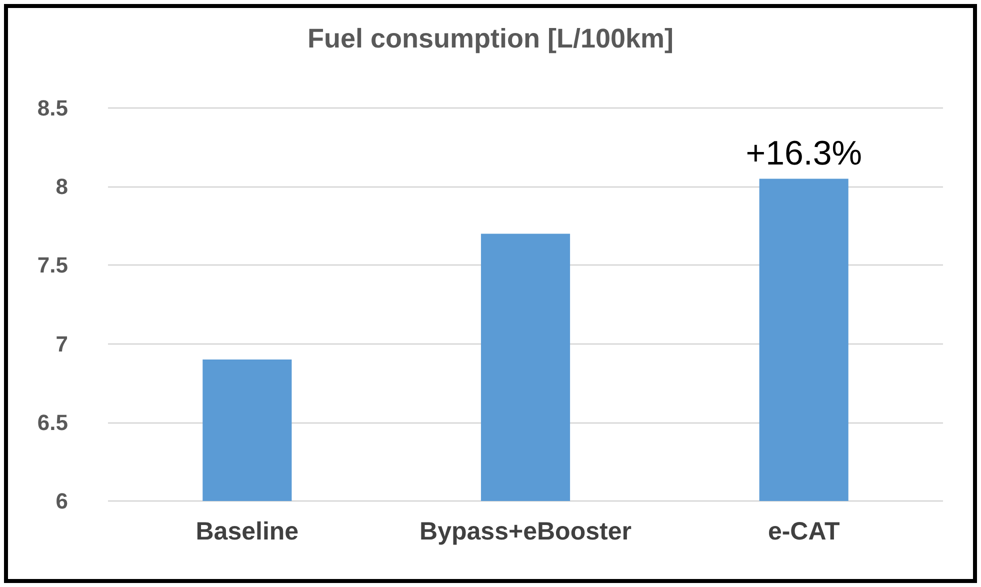 The image size is (981, 587). What do you see at coordinates (526, 532) in the screenshot?
I see `x-tick-label: Bypass+eBooster` at bounding box center [526, 532].